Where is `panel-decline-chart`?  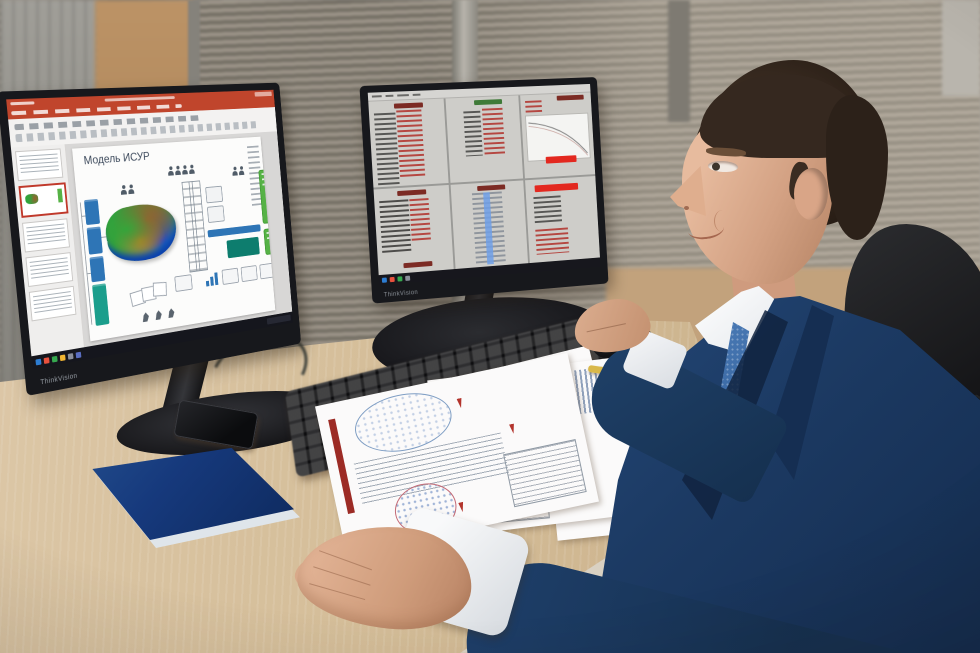 panel-decline-chart is located at coordinates (558, 135).